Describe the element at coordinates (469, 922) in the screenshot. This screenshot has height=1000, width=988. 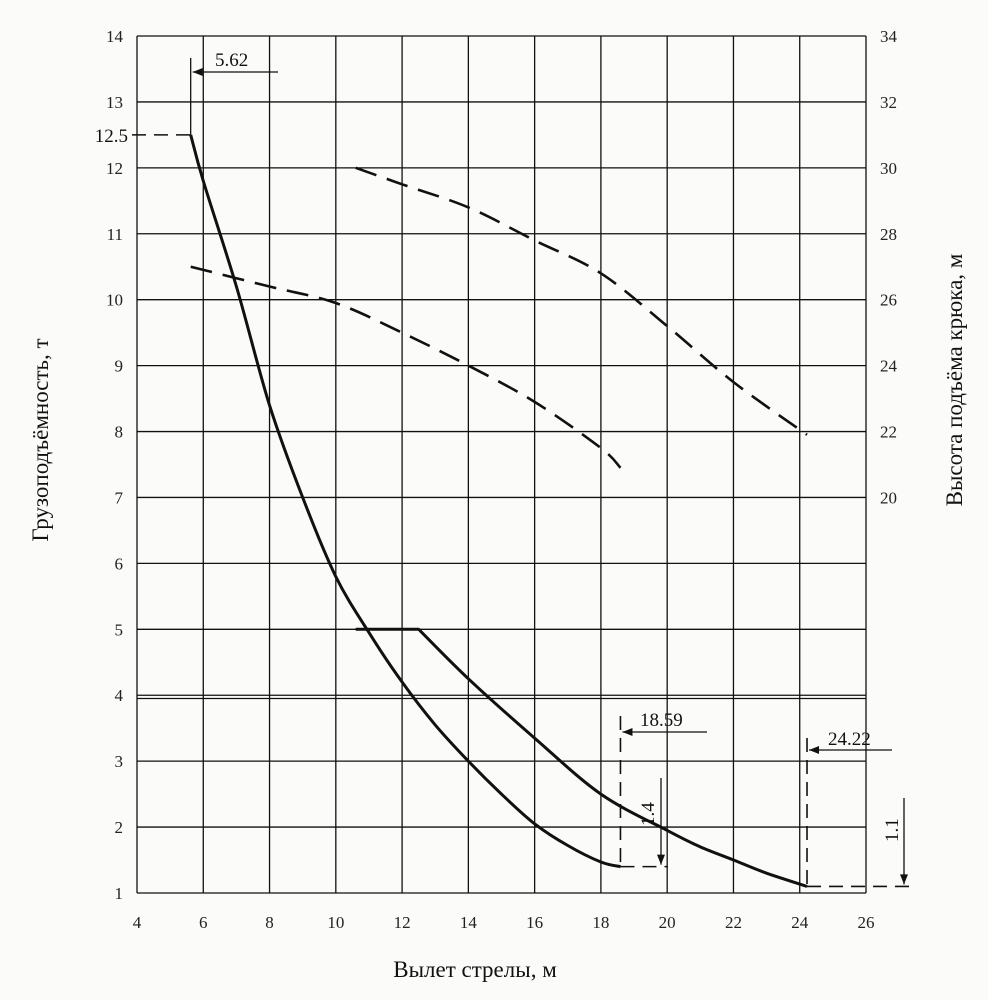
I see `x-tick-label: 14` at that location.